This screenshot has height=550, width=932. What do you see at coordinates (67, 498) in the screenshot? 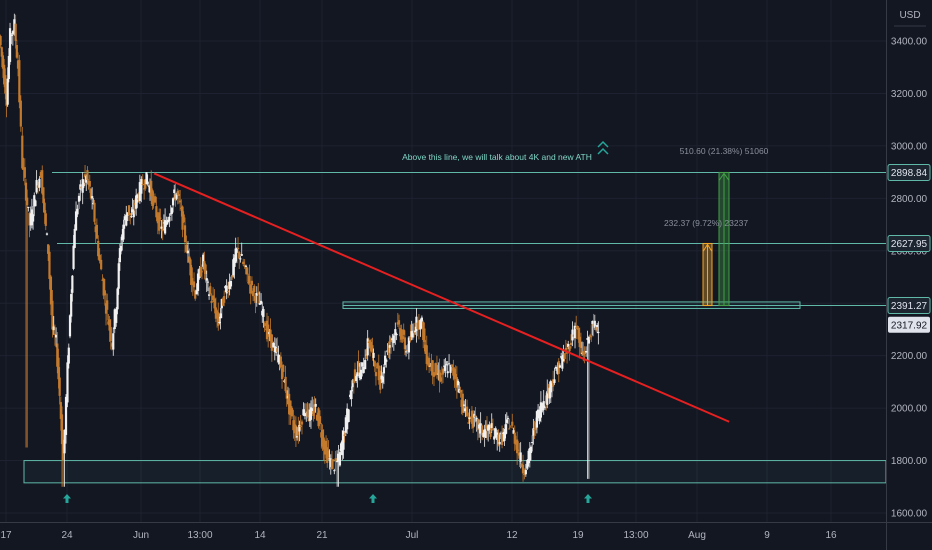
I see `arrow-up-icon` at bounding box center [67, 498].